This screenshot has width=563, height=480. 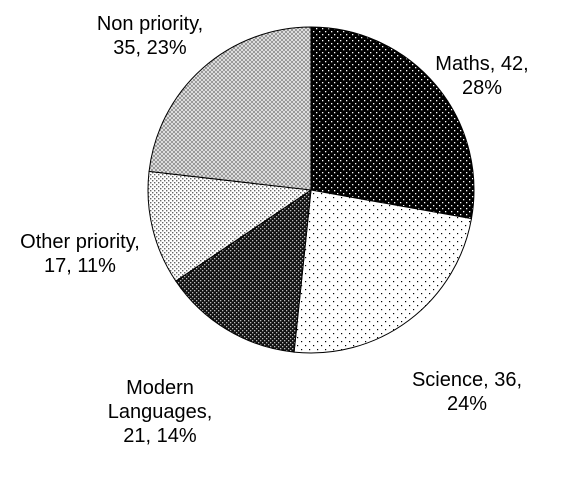 I want to click on slice-label: Non priority, 35, 23%, so click(x=150, y=36).